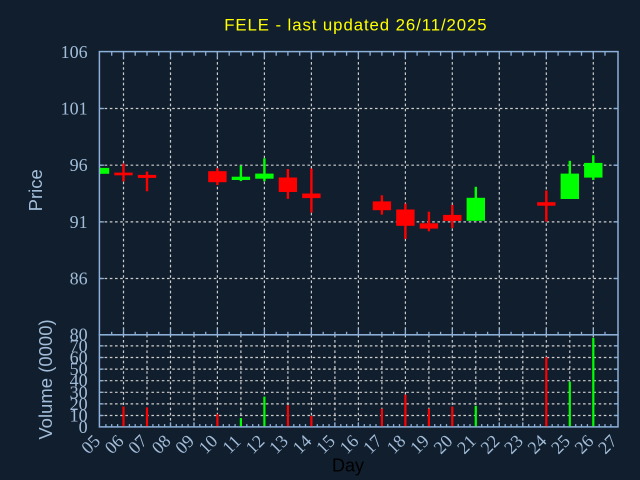 This screenshot has height=480, width=640. What do you see at coordinates (355, 24) in the screenshot?
I see `svg-text: FELE - last updated 26/11/2025` at bounding box center [355, 24].